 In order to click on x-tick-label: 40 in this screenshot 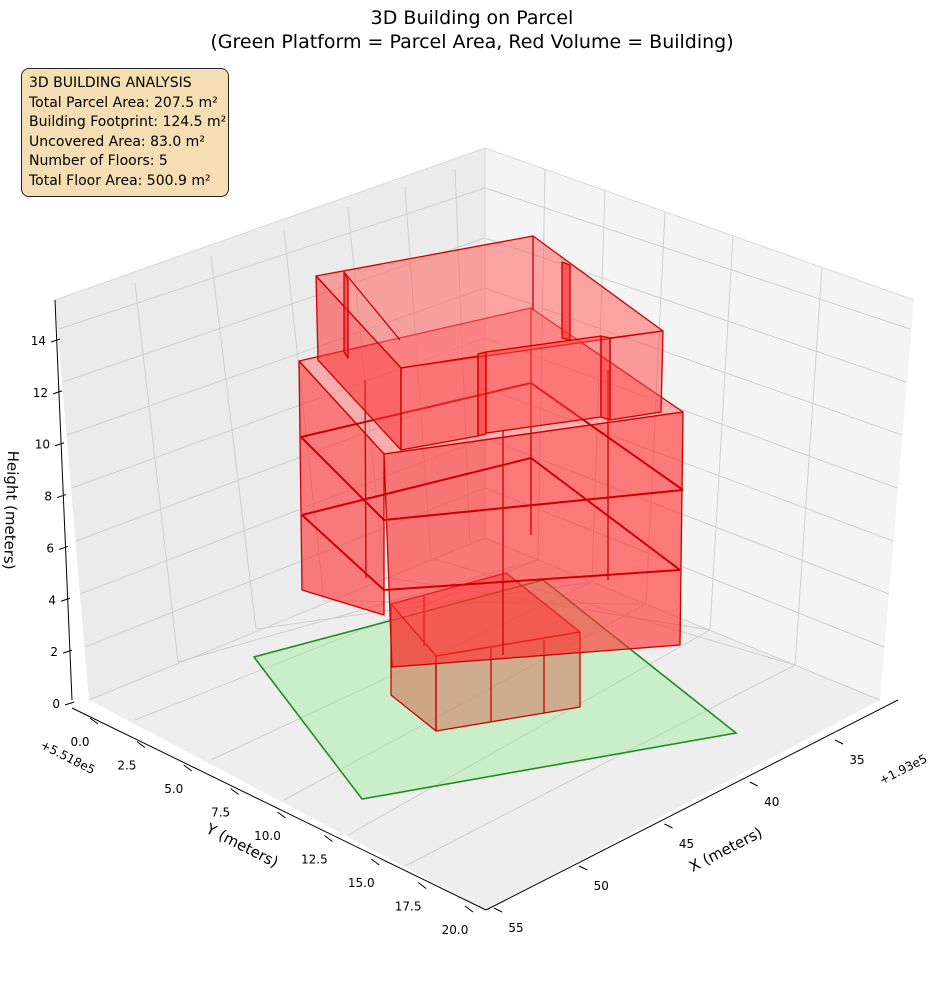, I will do `click(771, 802)`.